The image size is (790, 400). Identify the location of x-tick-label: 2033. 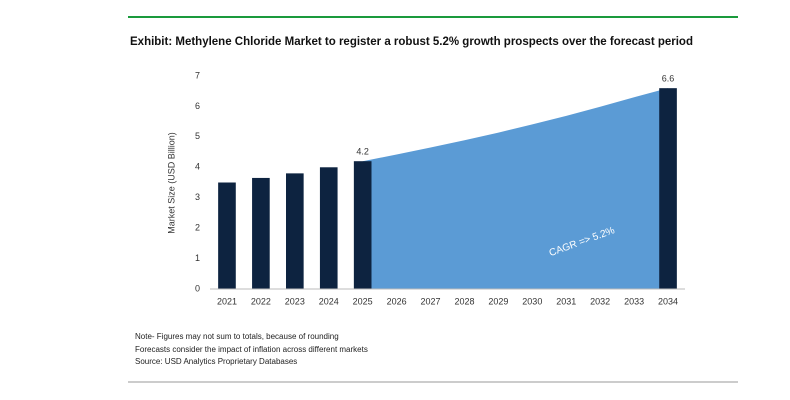
(634, 301).